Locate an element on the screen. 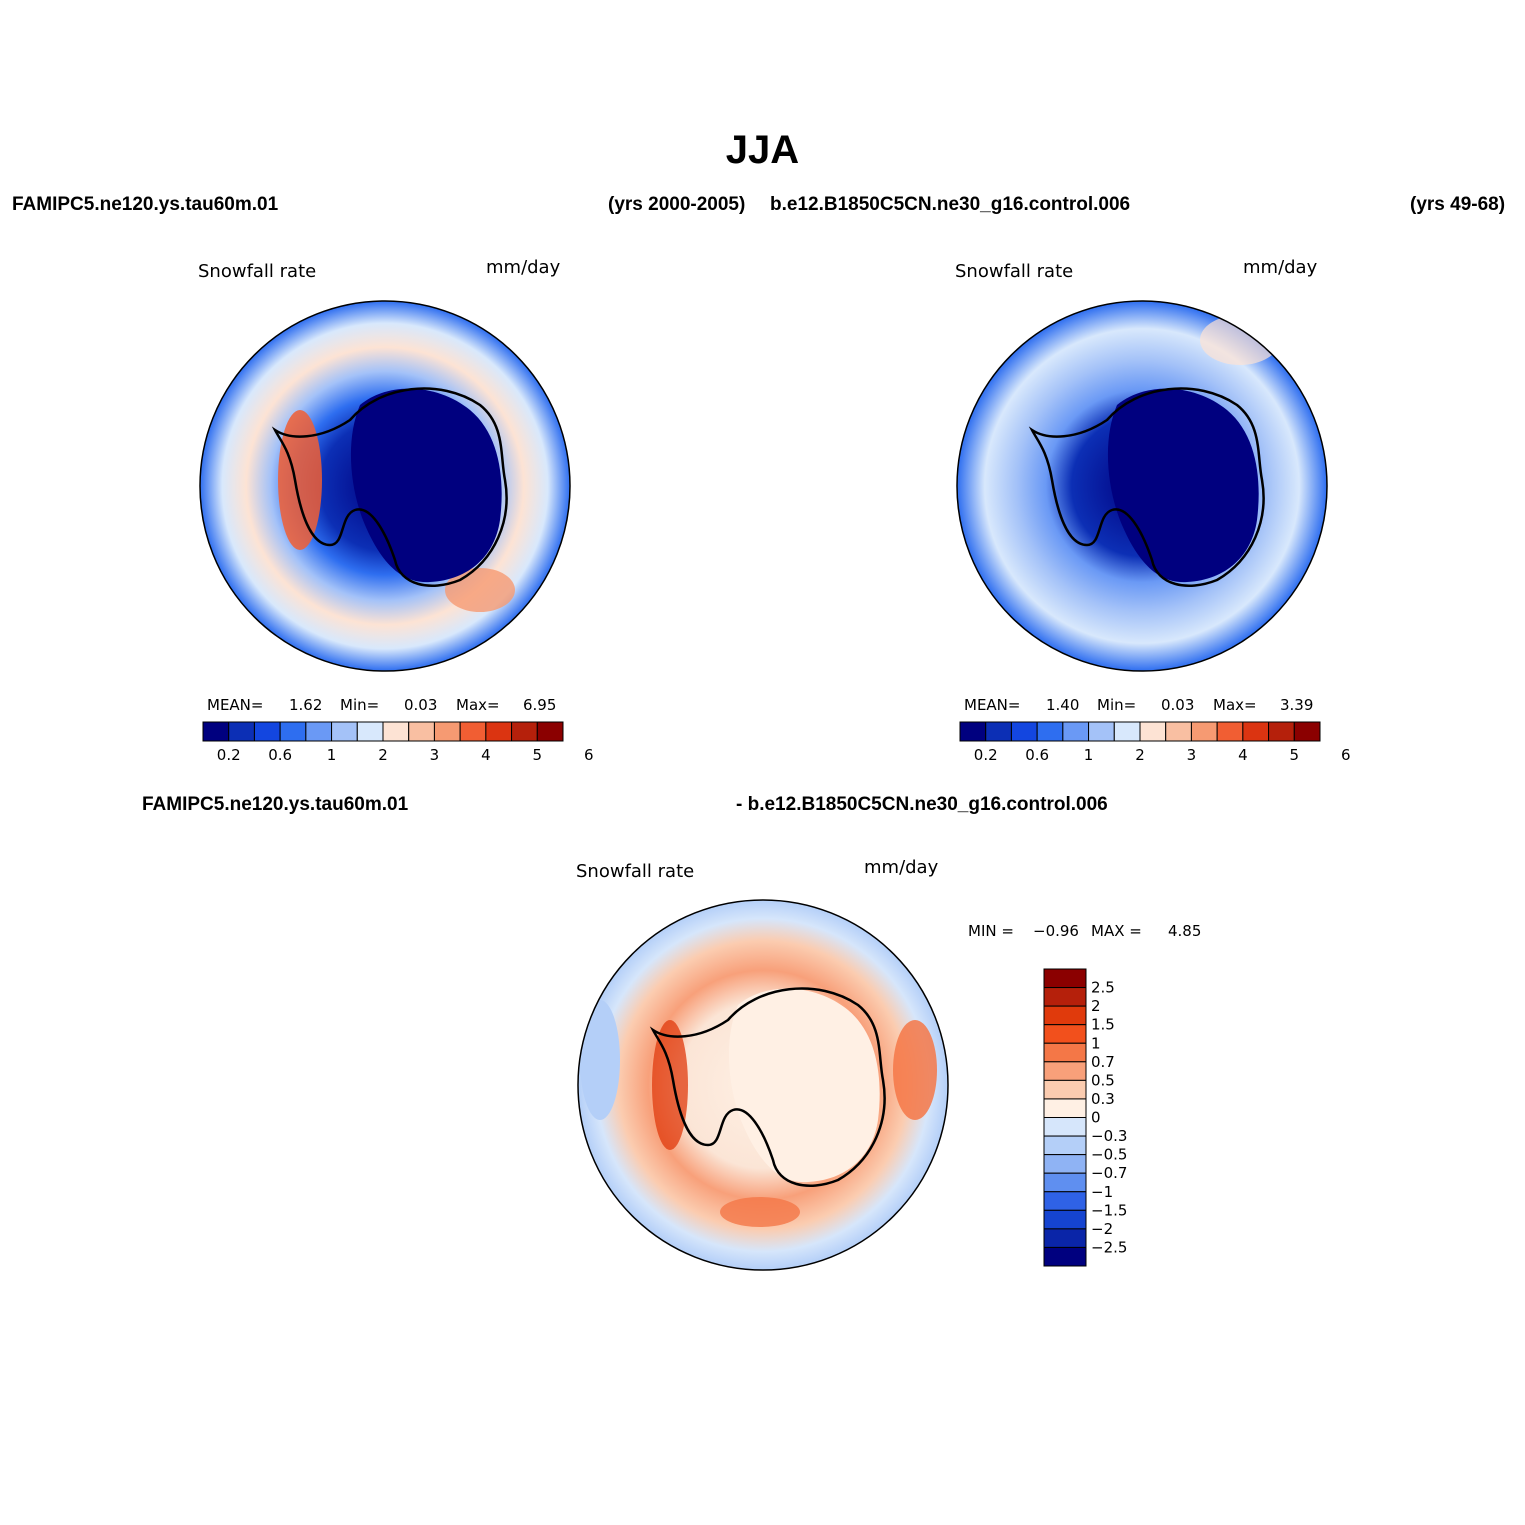  map1-outline is located at coordinates (385, 486).